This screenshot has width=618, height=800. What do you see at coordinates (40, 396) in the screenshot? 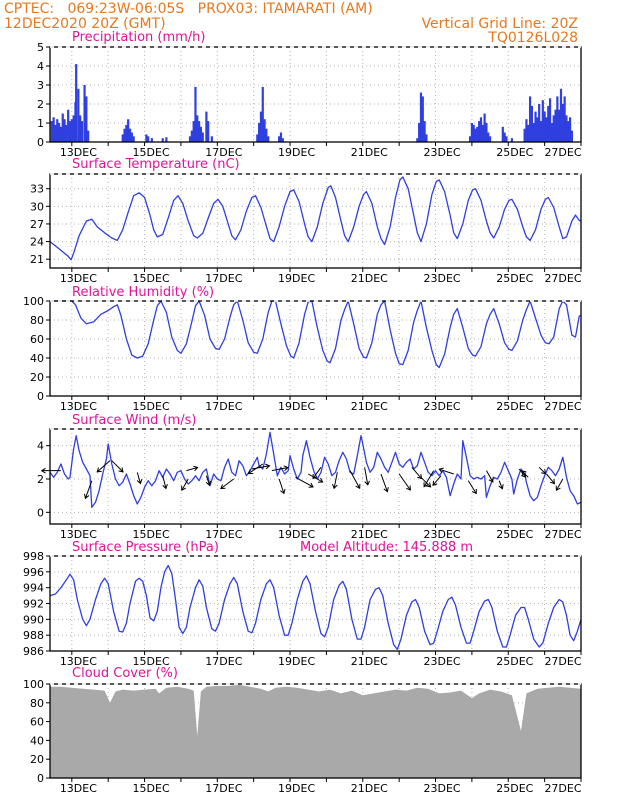
I see `rh-ytick-label: 0` at bounding box center [40, 396].